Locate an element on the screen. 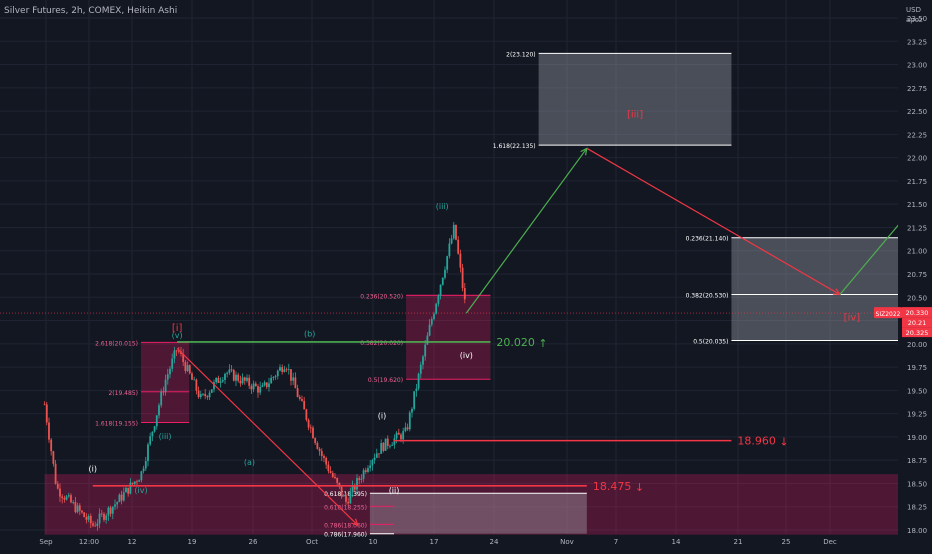  y-tick-label: 19.00 is located at coordinates (917, 438).